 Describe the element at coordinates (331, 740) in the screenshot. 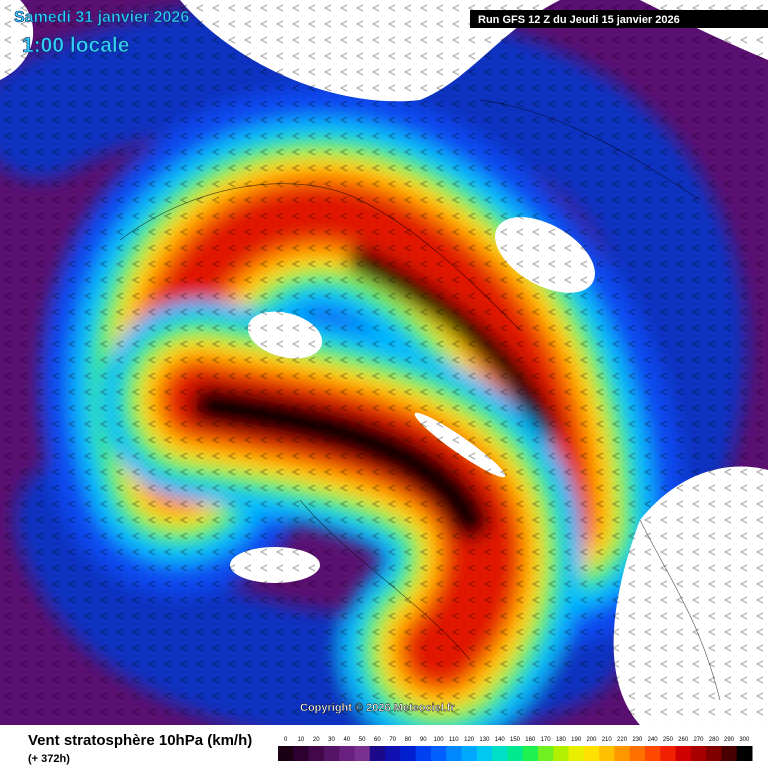

I see `colorbar-label: 30` at that location.